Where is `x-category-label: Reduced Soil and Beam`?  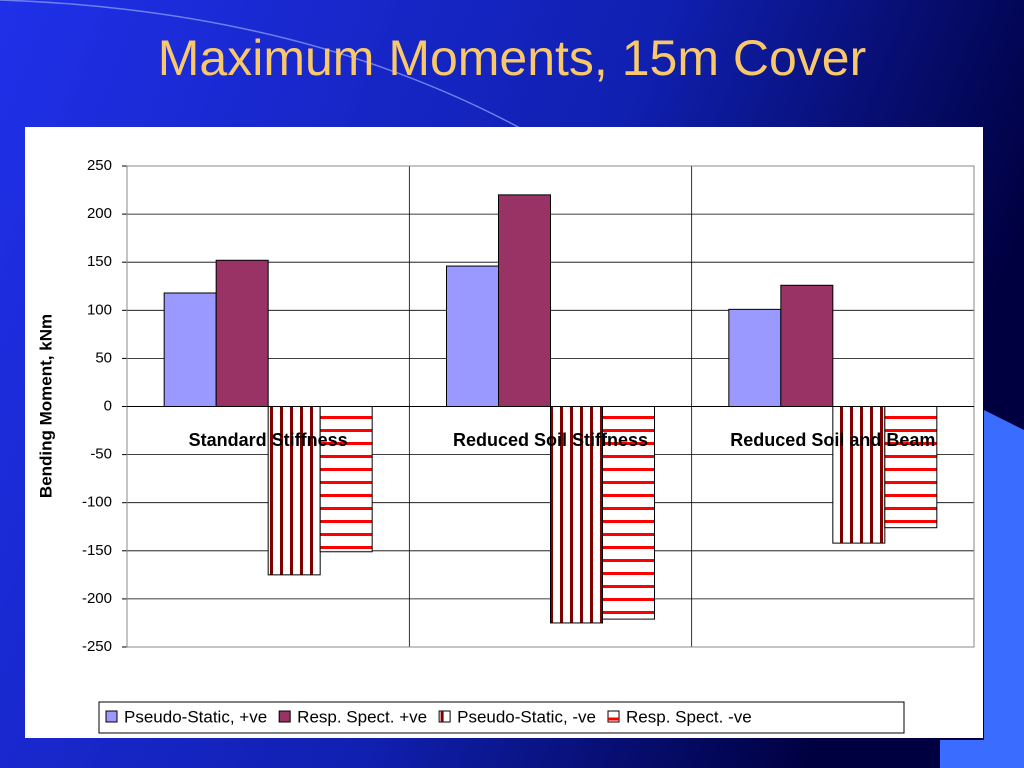 x-category-label: Reduced Soil and Beam is located at coordinates (832, 440).